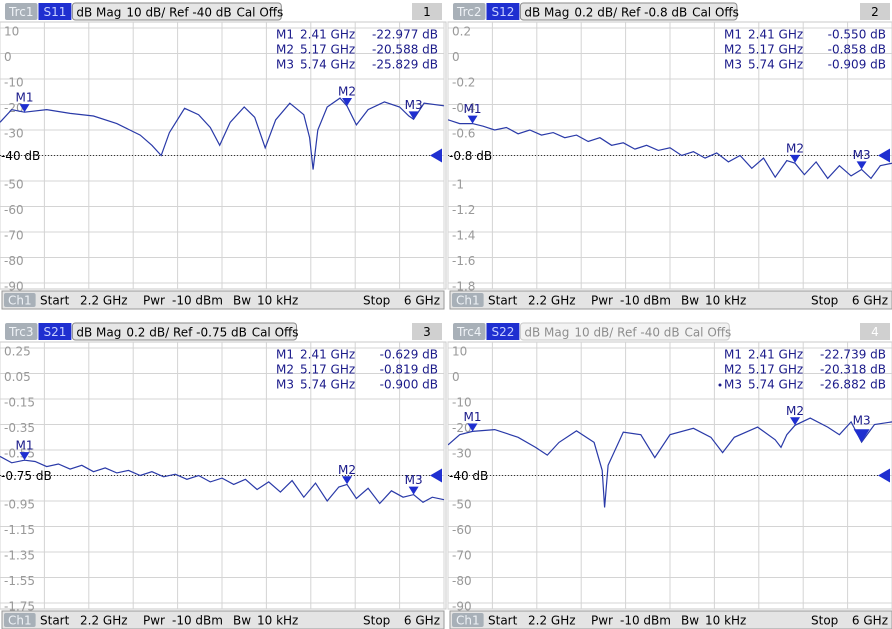  What do you see at coordinates (19, 556) in the screenshot?
I see `y-tick-label: -1.35` at bounding box center [19, 556].